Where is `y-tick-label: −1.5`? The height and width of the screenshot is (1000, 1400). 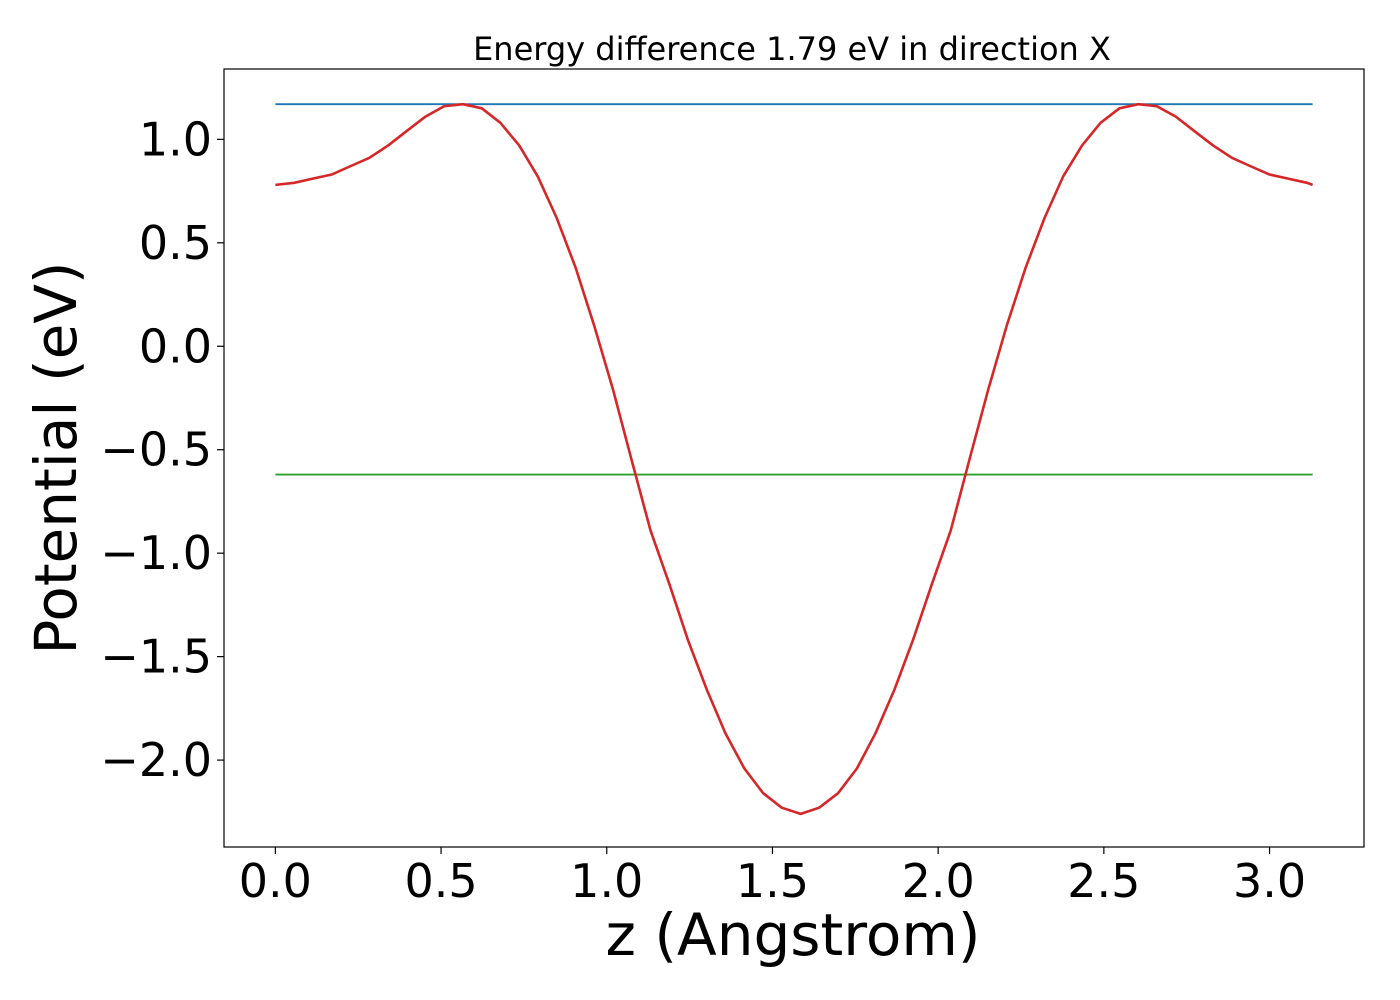
y-tick-label: −1.5 is located at coordinates (156, 657).